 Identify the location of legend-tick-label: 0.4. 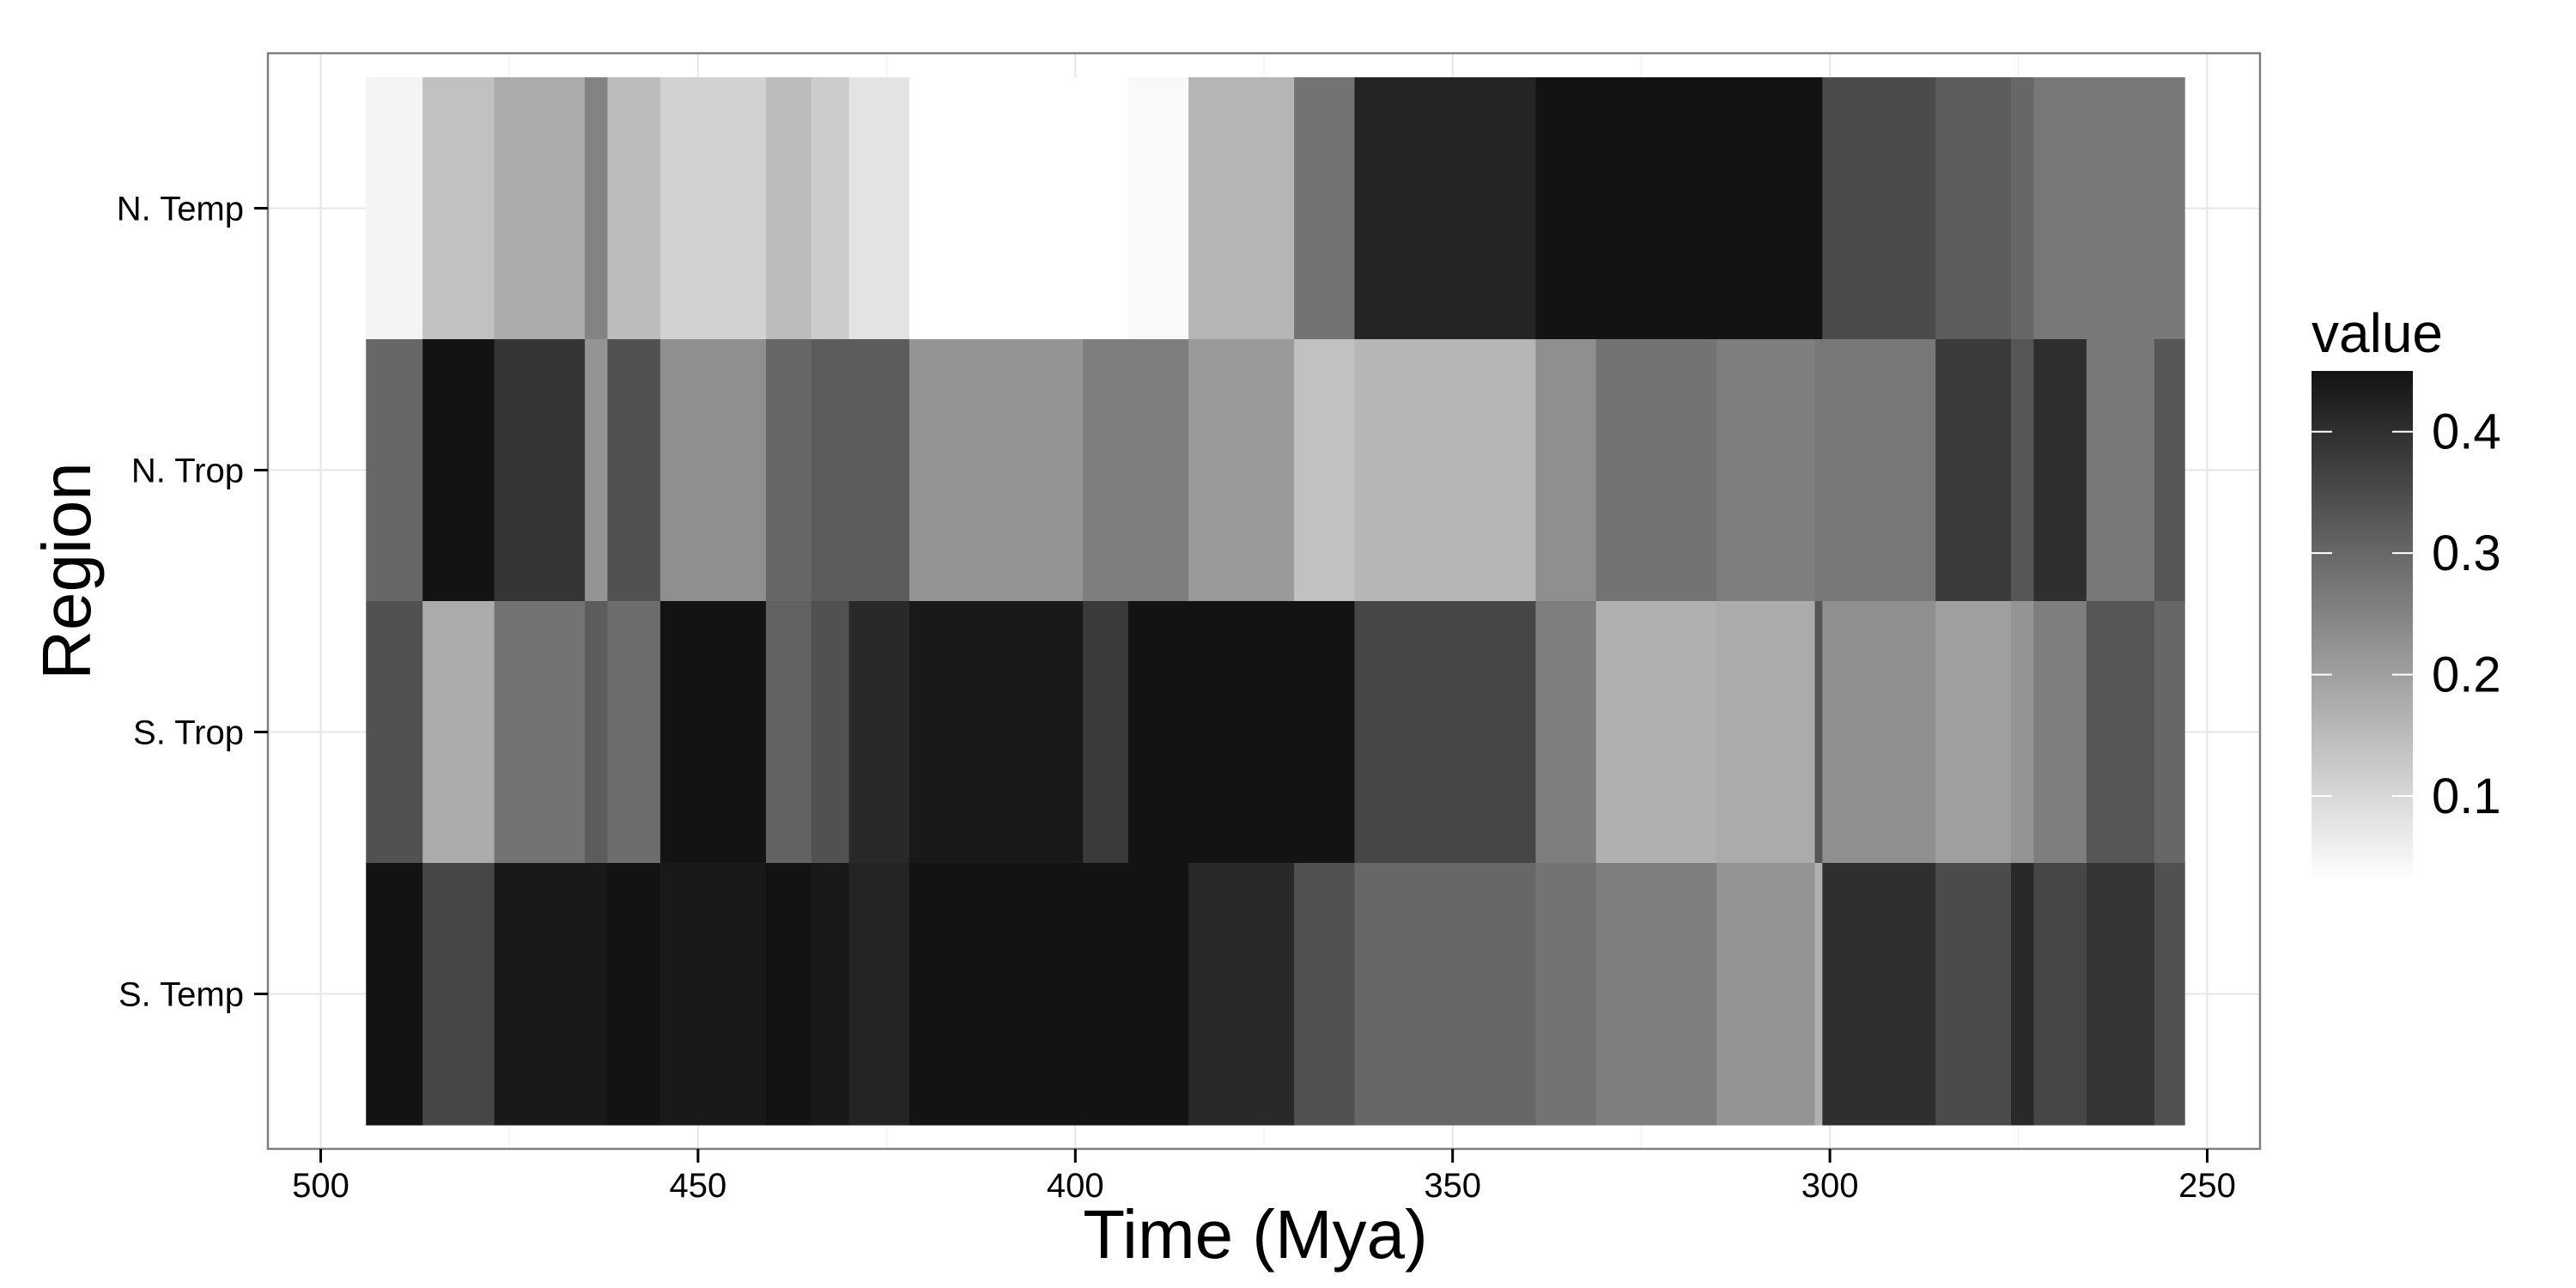
(2466, 432).